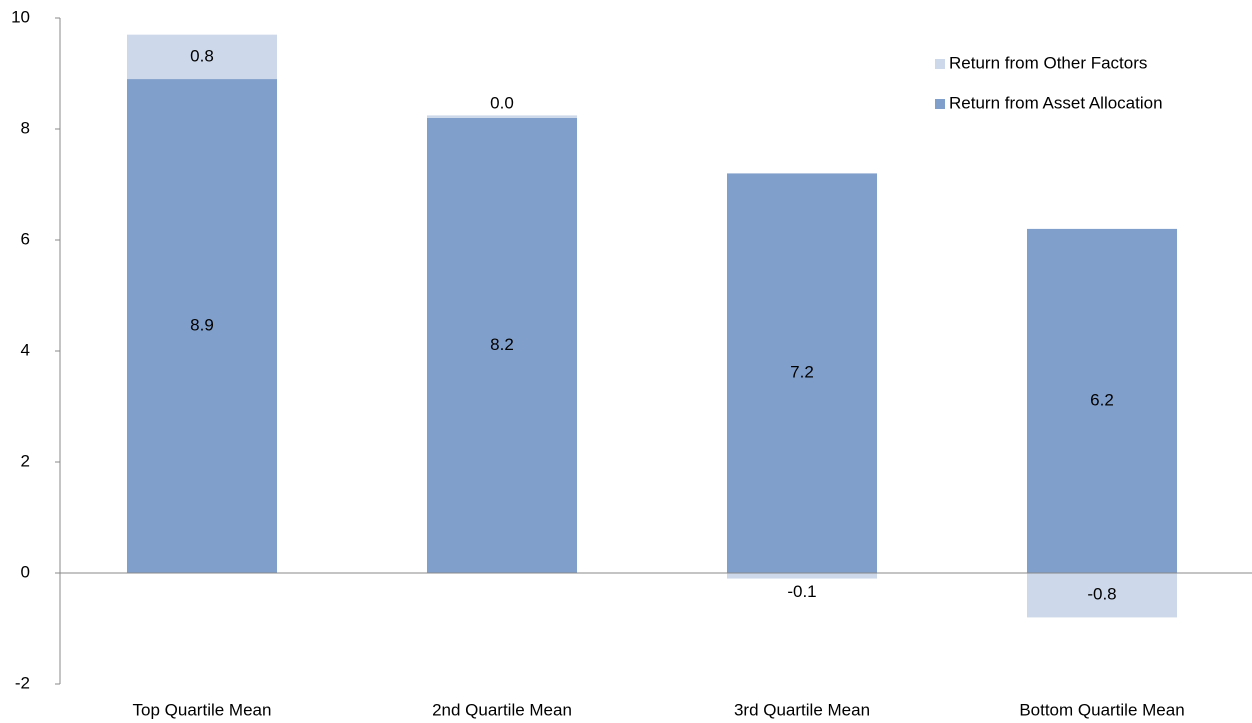 This screenshot has width=1252, height=723. What do you see at coordinates (25, 238) in the screenshot?
I see `y-tick-label: 6` at bounding box center [25, 238].